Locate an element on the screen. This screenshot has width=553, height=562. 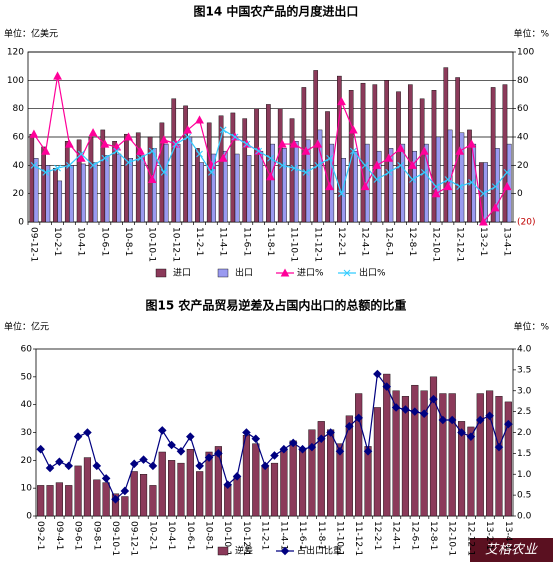
x-tick-label: 10-4-1 is located at coordinates (171, 535).